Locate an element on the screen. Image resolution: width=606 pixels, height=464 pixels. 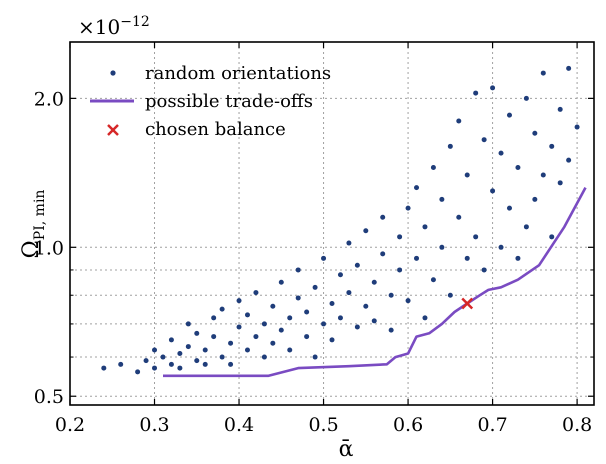
legend-marker-cross is located at coordinates (113, 130).